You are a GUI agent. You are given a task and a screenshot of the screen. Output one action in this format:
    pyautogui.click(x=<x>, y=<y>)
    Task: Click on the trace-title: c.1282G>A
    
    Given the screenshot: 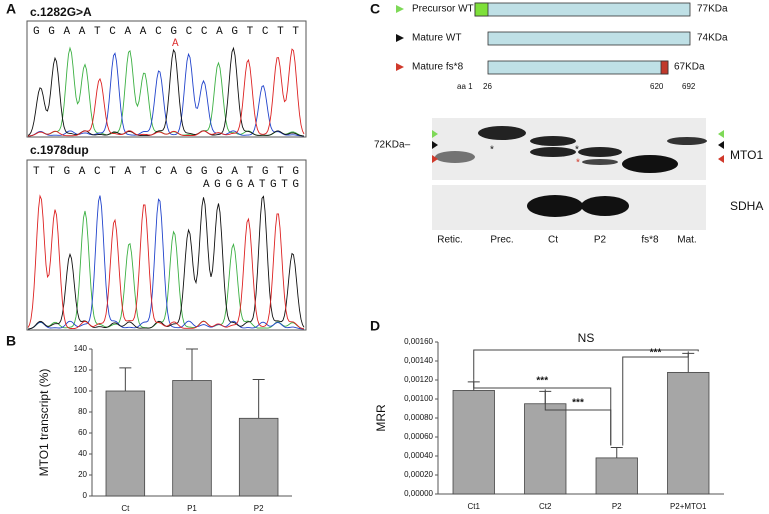 What is the action you would take?
    pyautogui.click(x=61, y=12)
    